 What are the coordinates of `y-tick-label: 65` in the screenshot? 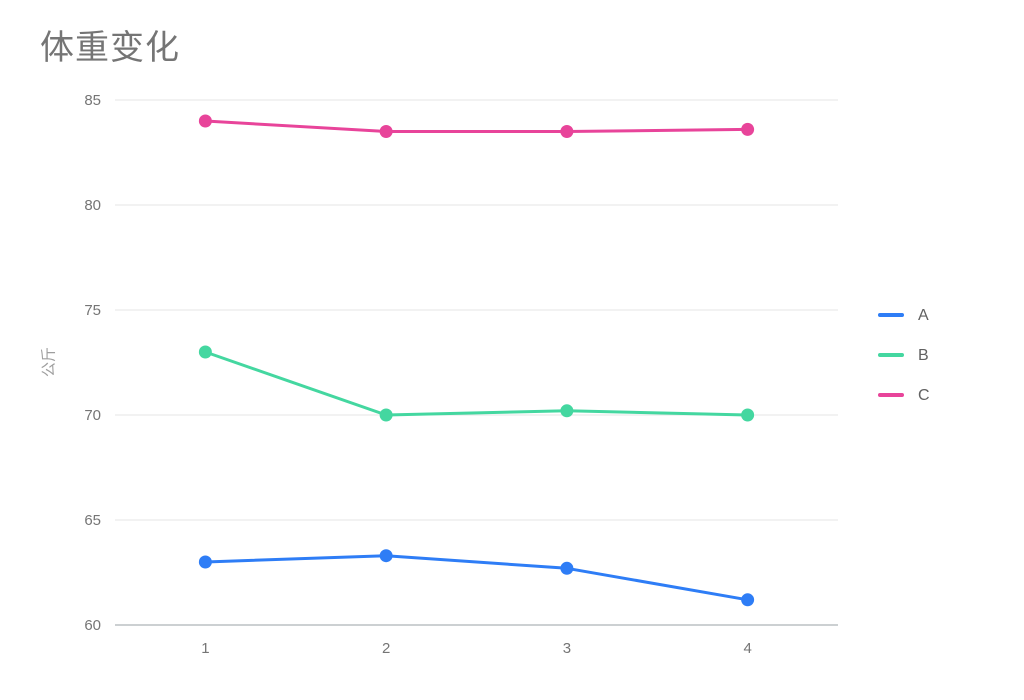 It's located at (92, 520).